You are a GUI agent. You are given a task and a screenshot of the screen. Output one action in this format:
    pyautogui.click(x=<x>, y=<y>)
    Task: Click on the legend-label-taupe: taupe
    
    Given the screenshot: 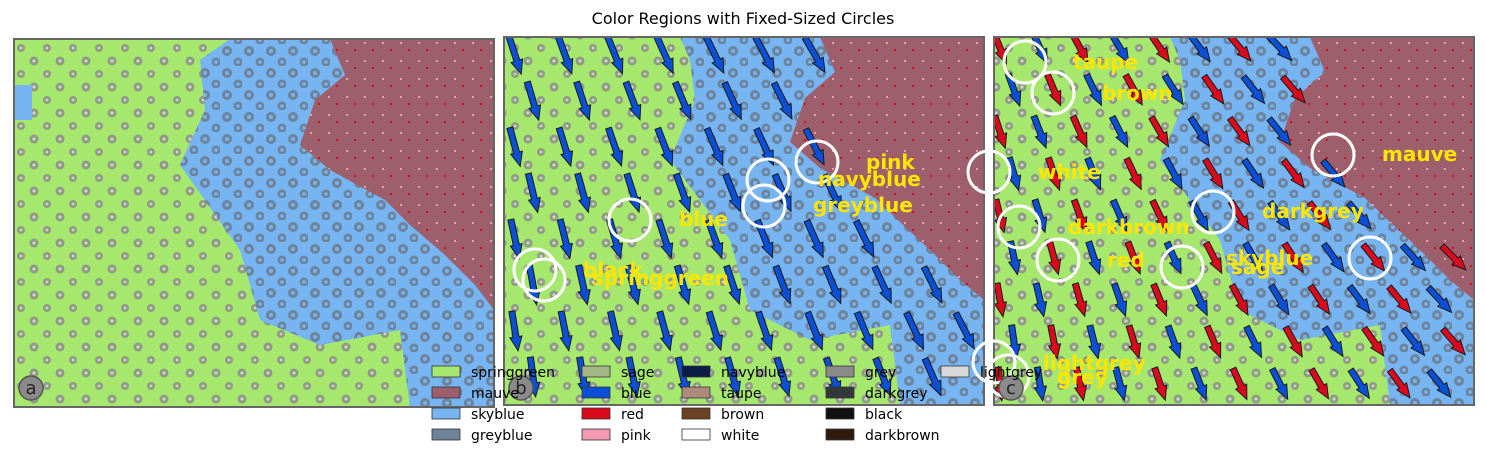 What is the action you would take?
    pyautogui.click(x=741, y=394)
    